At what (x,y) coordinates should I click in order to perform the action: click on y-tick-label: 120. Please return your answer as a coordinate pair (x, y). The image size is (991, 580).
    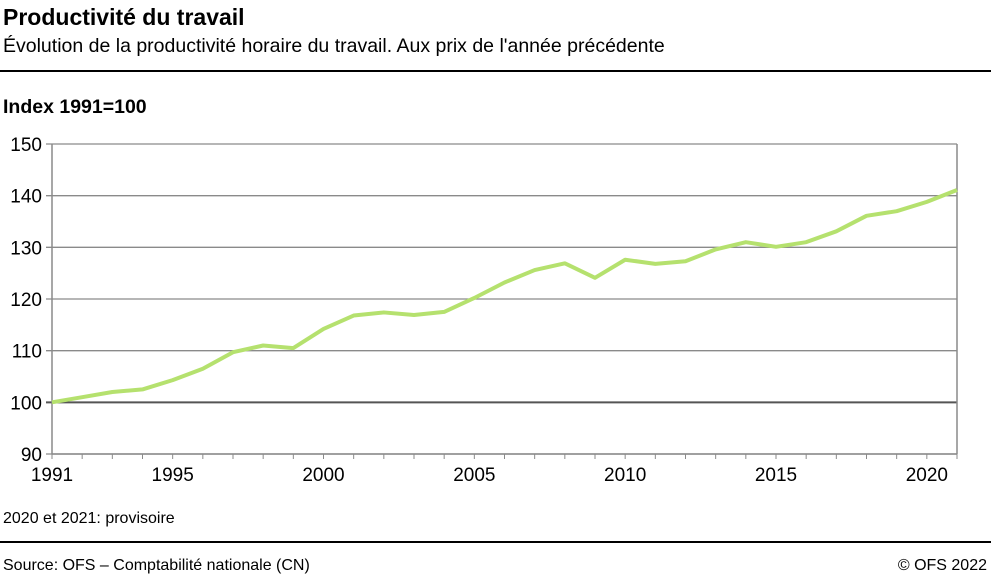
    Looking at the image, I should click on (26, 300).